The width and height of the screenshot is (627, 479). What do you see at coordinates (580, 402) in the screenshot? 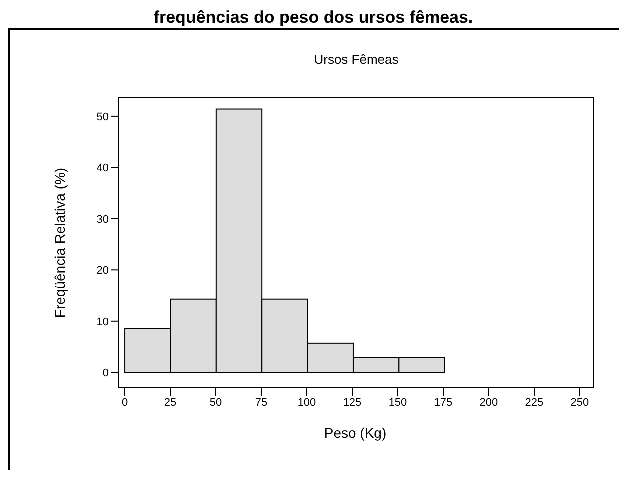
I see `x-tick-label: 250` at bounding box center [580, 402].